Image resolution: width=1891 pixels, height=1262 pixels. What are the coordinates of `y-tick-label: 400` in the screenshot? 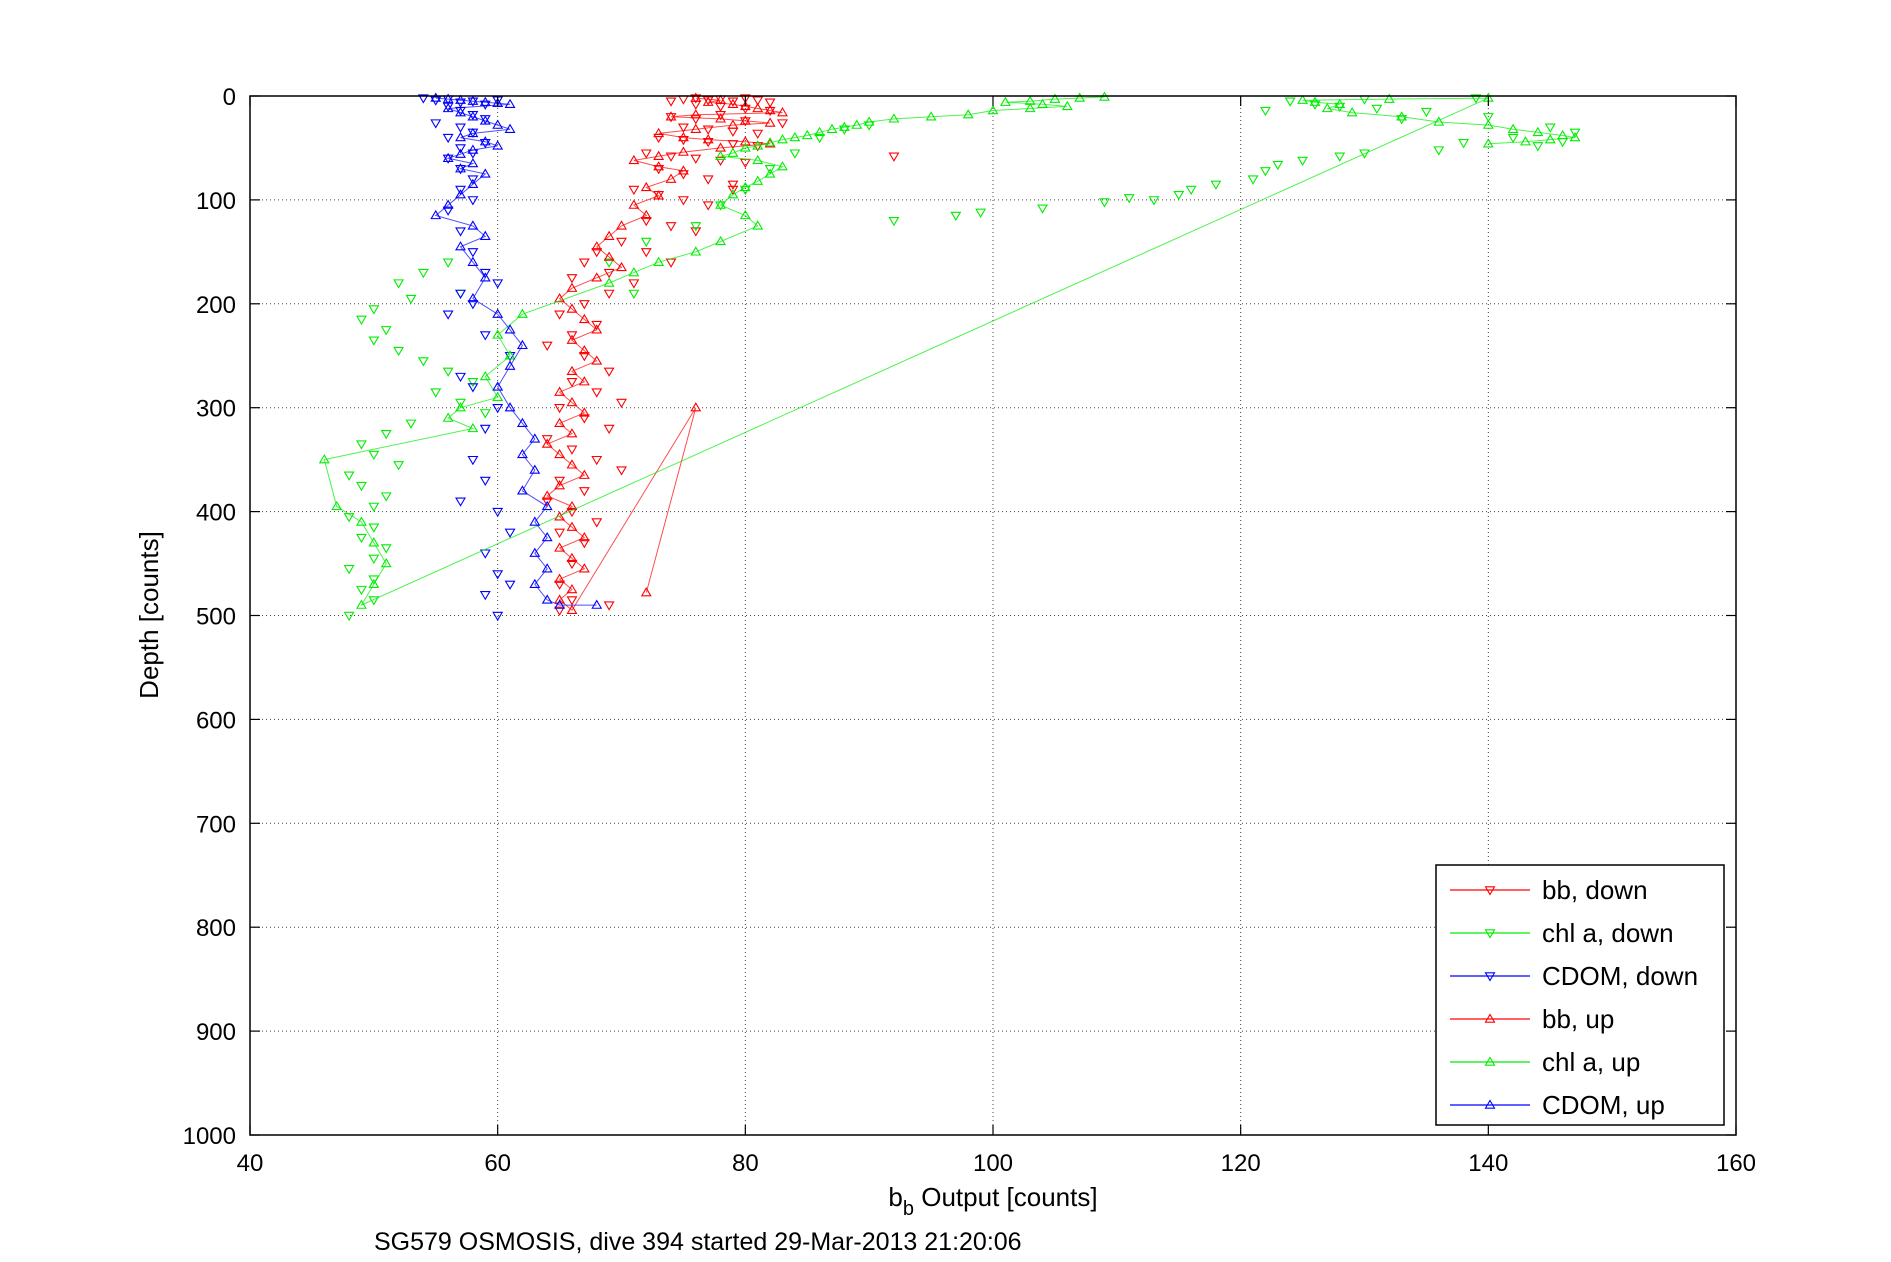 It's located at (216, 513).